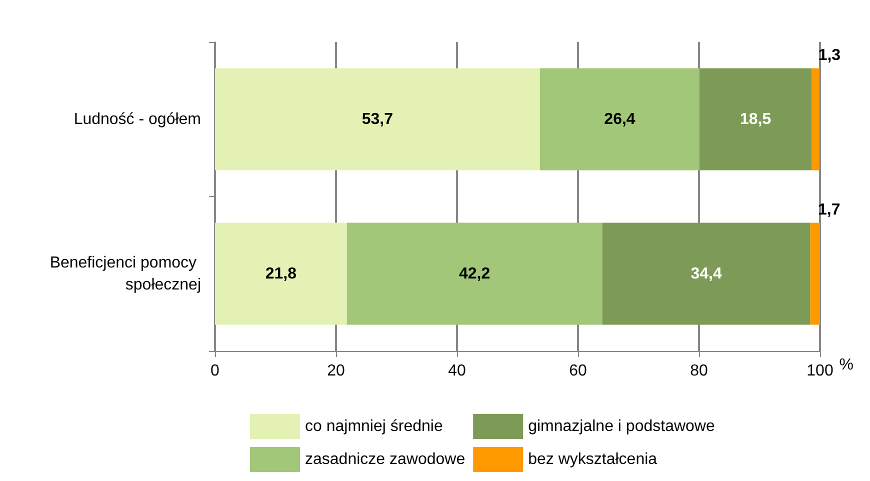 The width and height of the screenshot is (870, 481). I want to click on data-label: 18,5, so click(756, 119).